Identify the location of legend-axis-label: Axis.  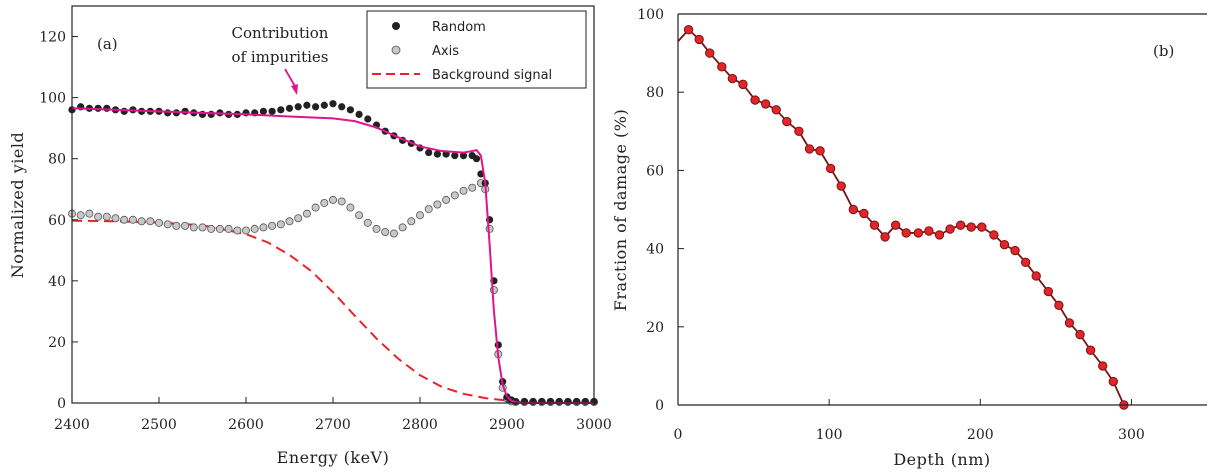
(445, 51).